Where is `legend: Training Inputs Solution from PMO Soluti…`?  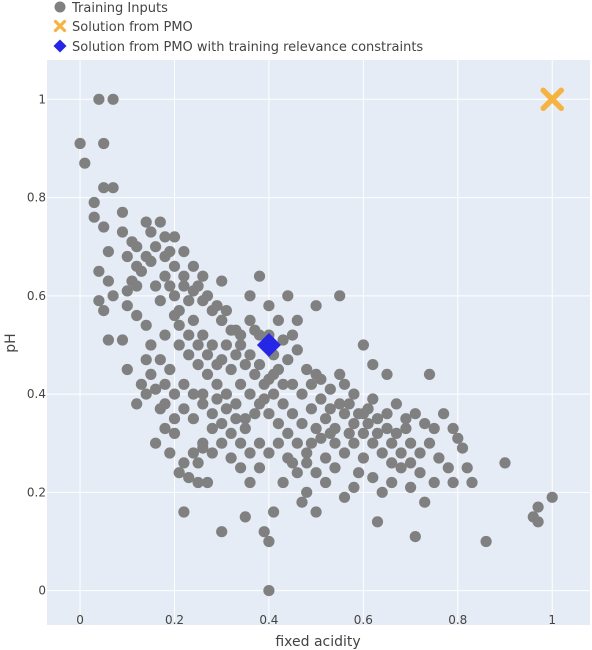 legend: Training Inputs Solution from PMO Soluti… is located at coordinates (238, 28).